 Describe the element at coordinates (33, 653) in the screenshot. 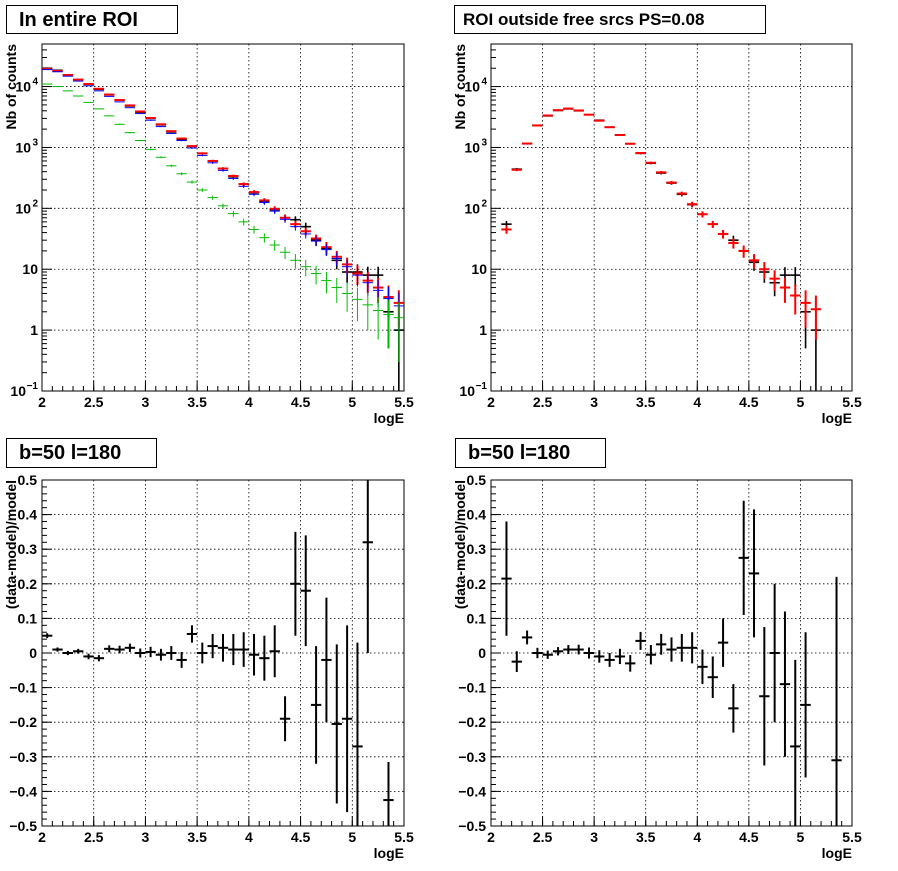

I see `y-tick-label: 0` at that location.